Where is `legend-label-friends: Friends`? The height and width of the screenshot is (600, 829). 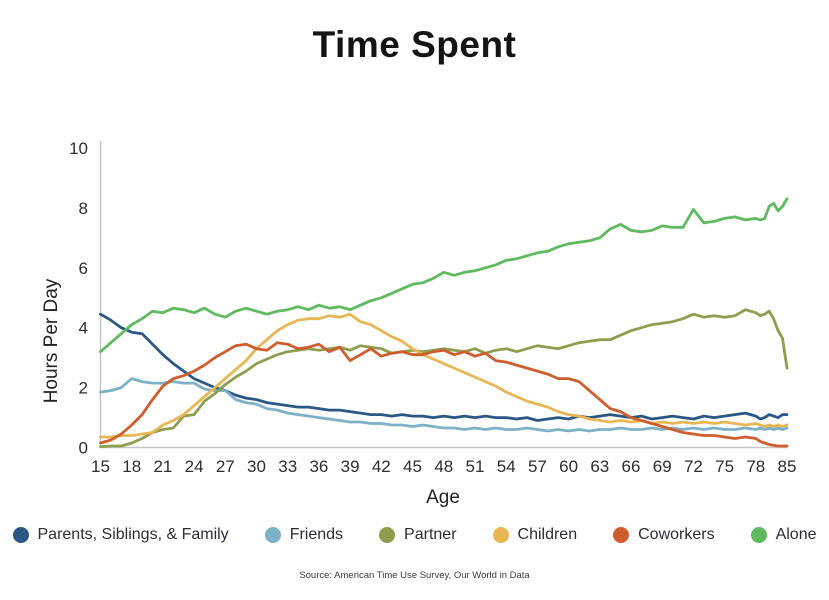 legend-label-friends: Friends is located at coordinates (316, 534).